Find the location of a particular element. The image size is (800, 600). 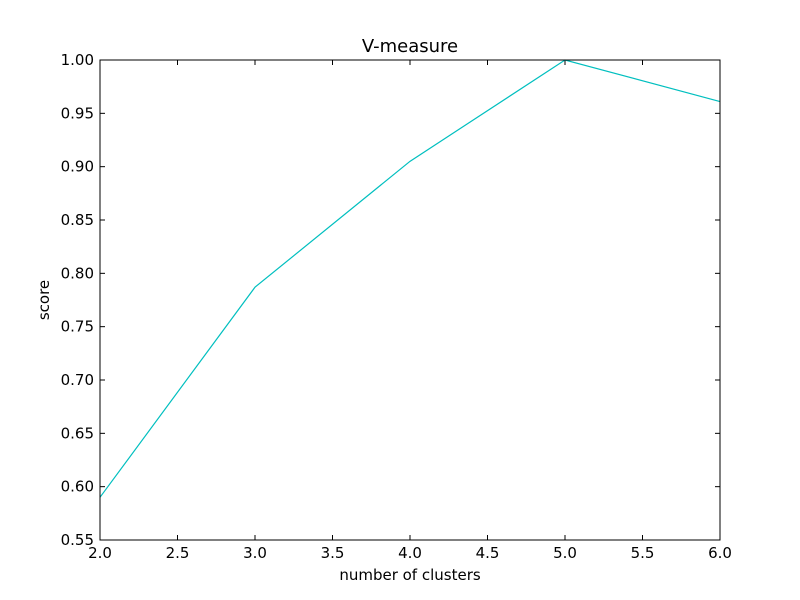

x-tick-label: 5.0 is located at coordinates (565, 553).